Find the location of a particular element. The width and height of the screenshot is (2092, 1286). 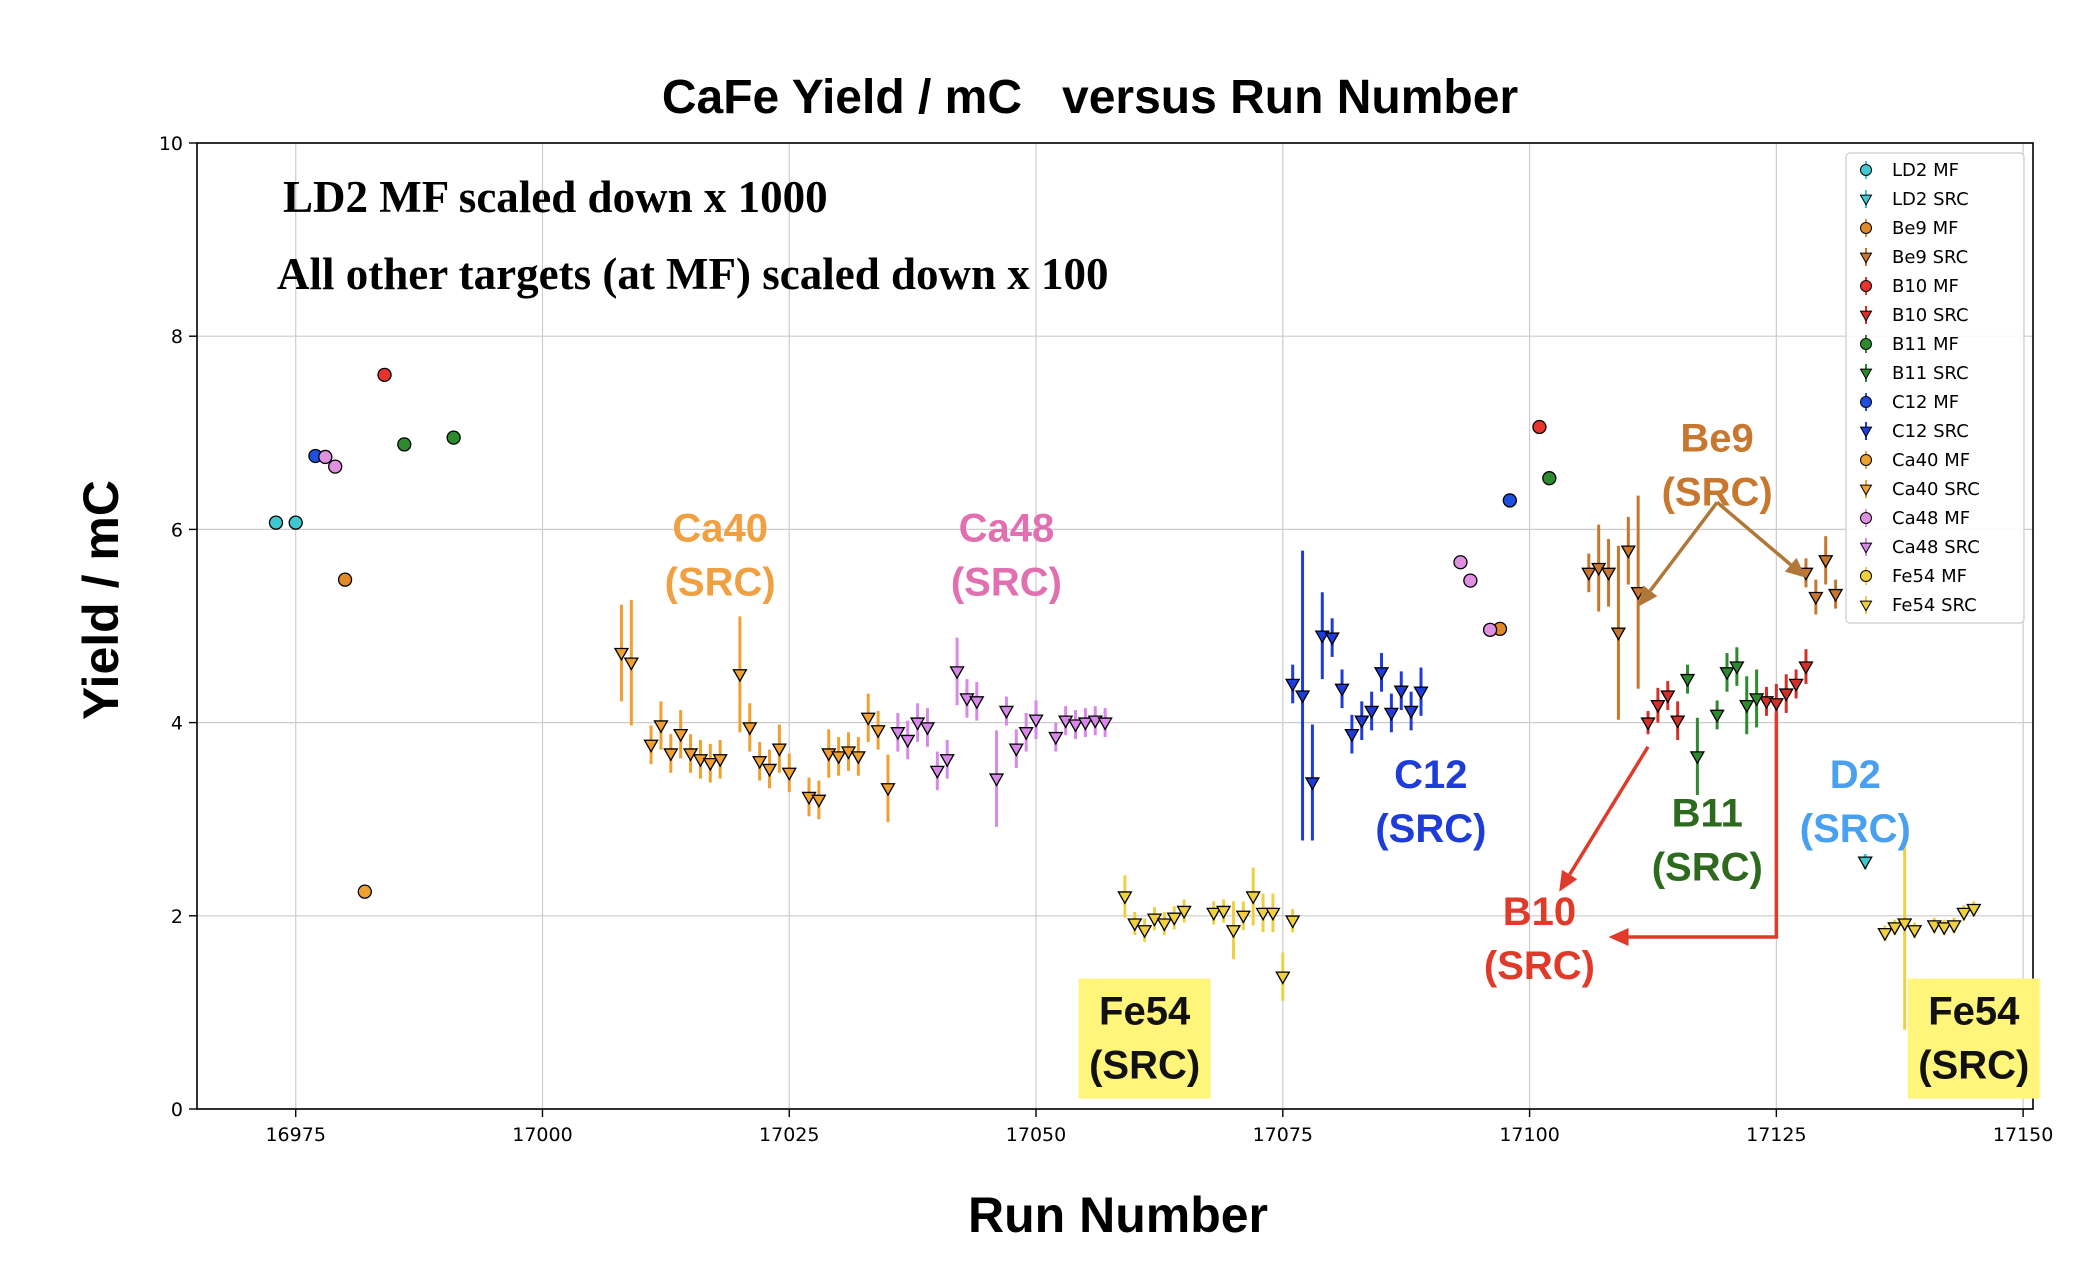

d2-label-src: (SRC) is located at coordinates (1855, 829).